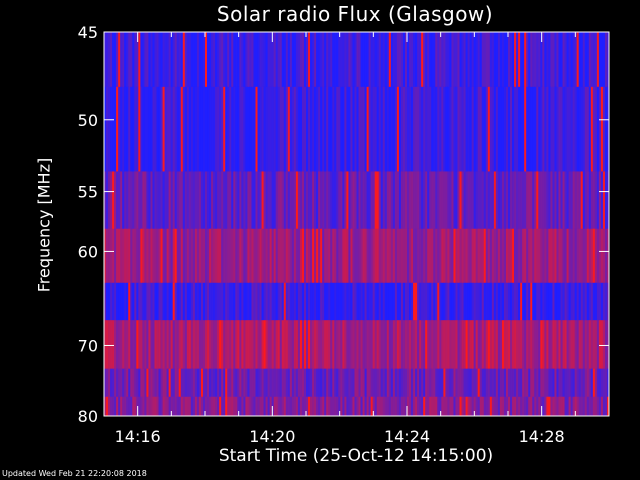 Image resolution: width=640 pixels, height=480 pixels. I want to click on y-tick-label: 55, so click(88, 192).